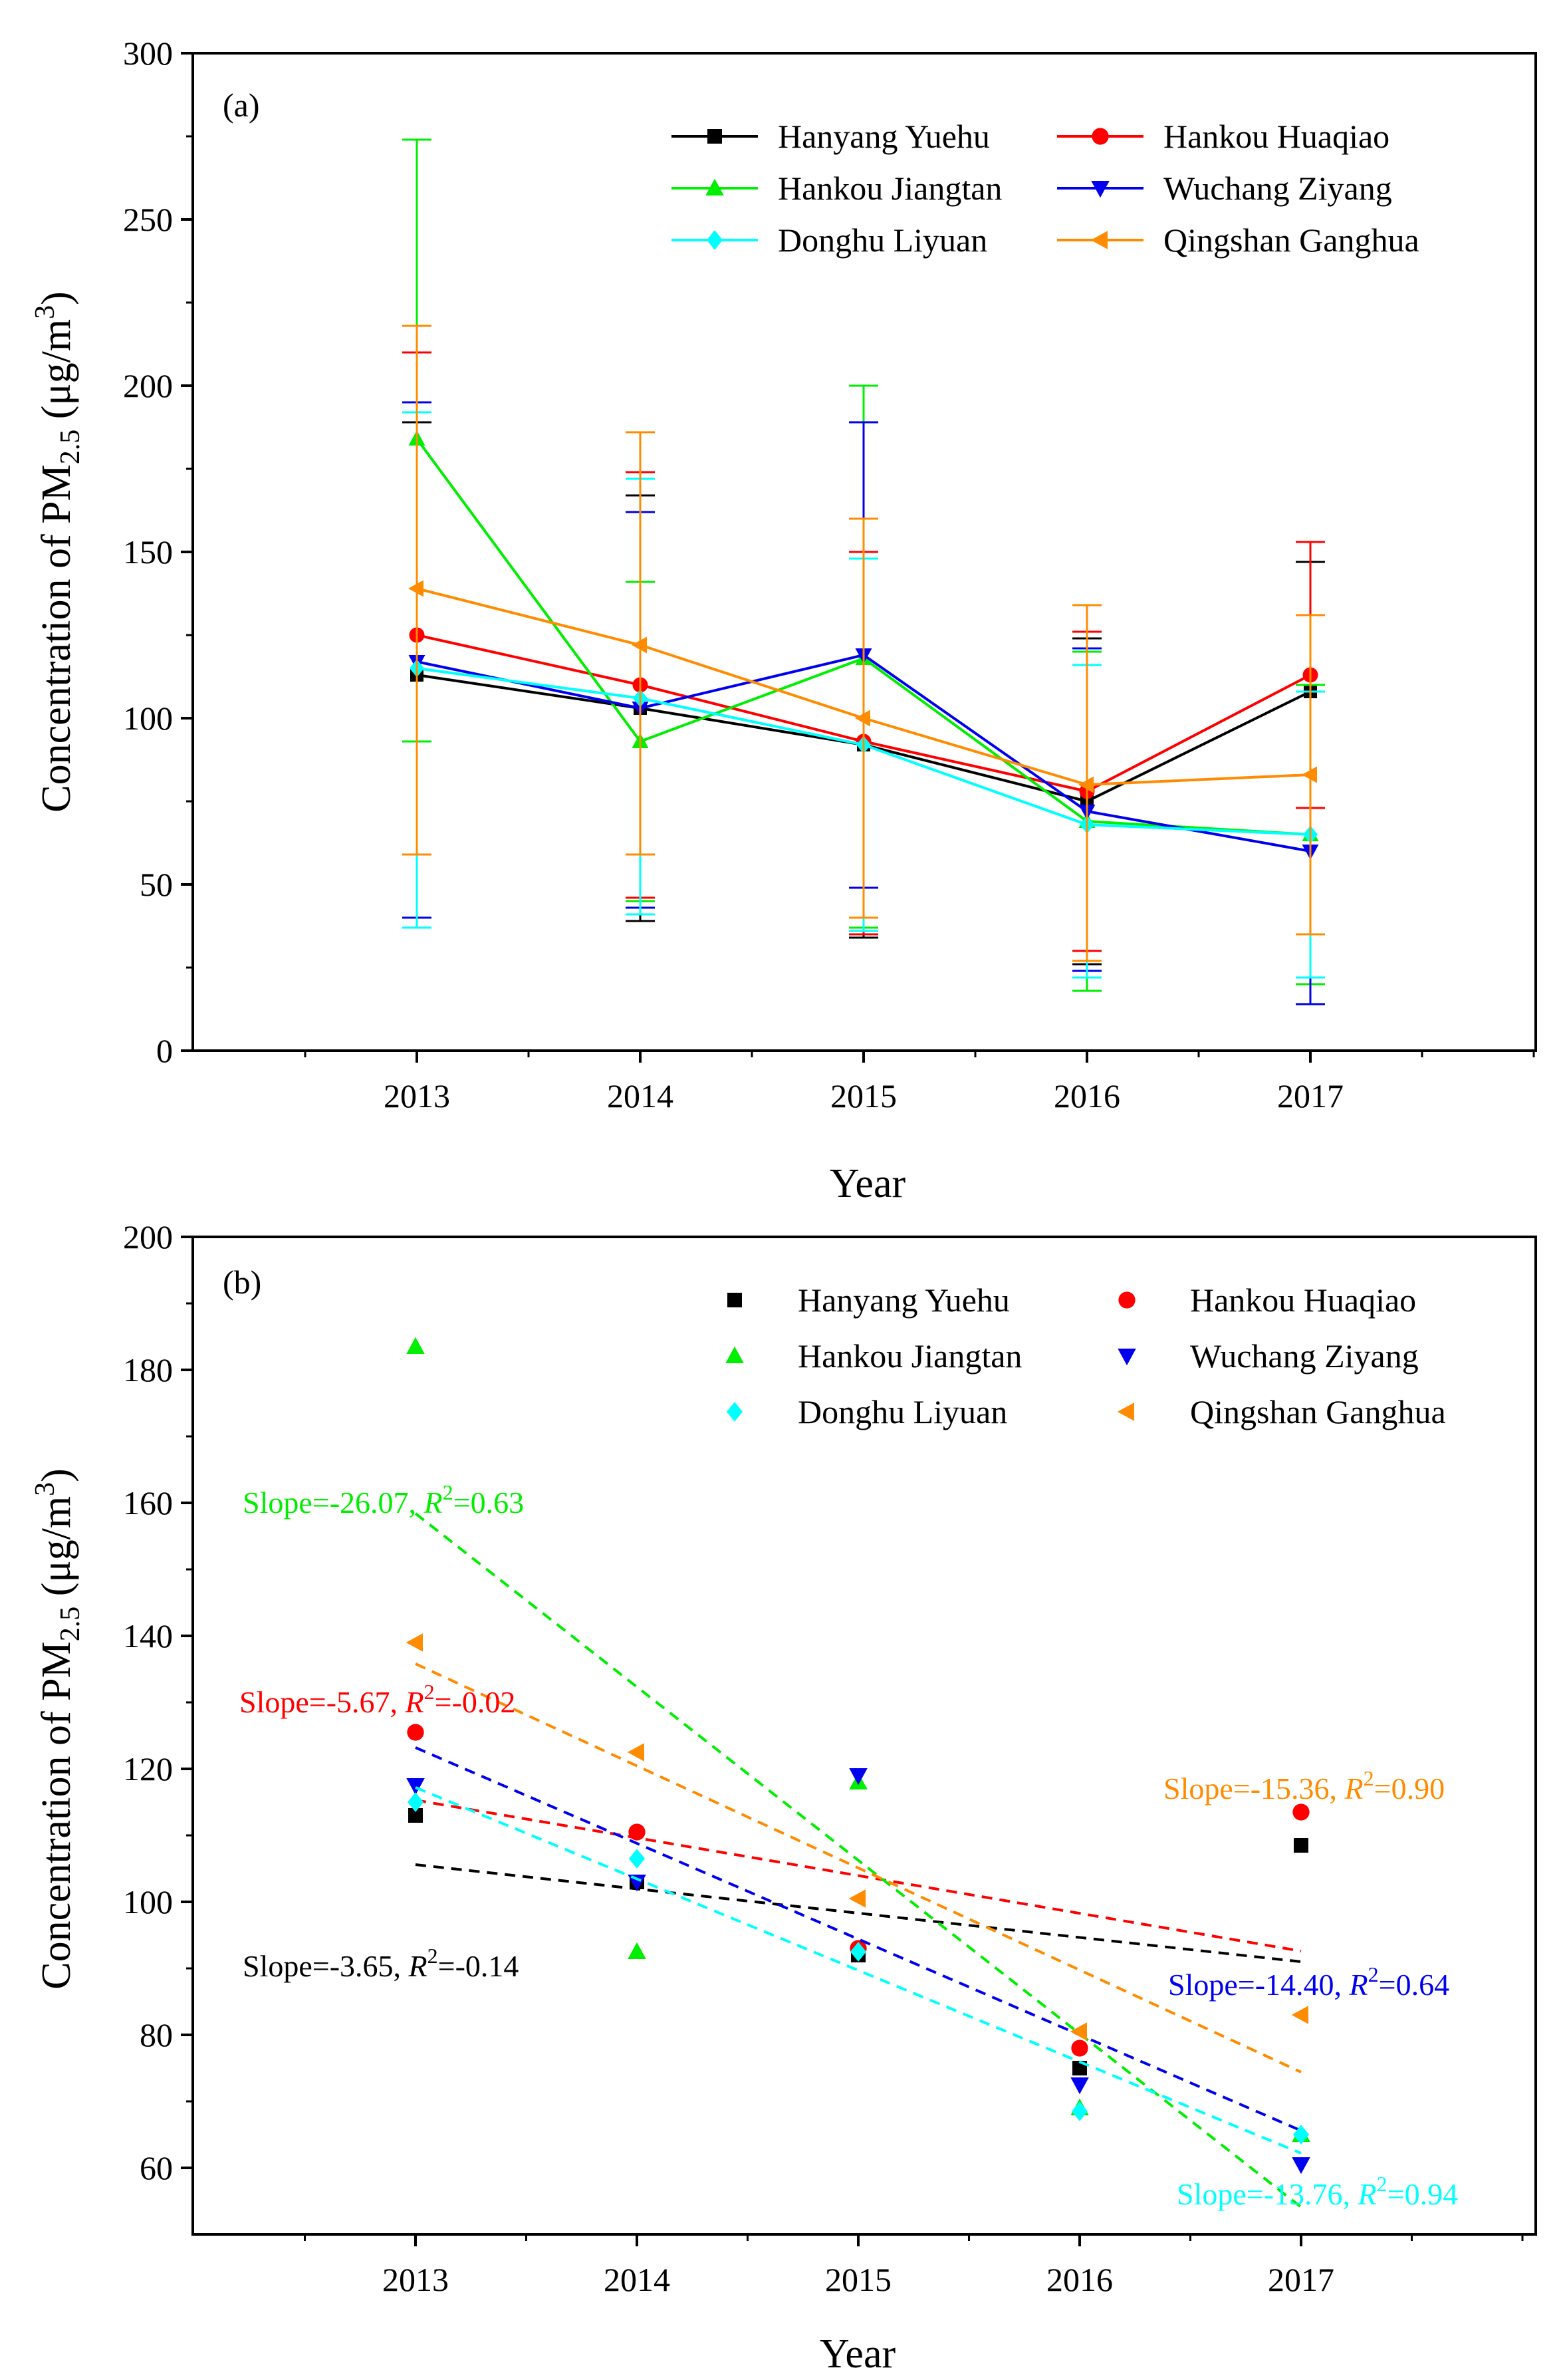  Describe the element at coordinates (903, 1412) in the screenshot. I see `legend-label: Donghu Liyuan` at that location.